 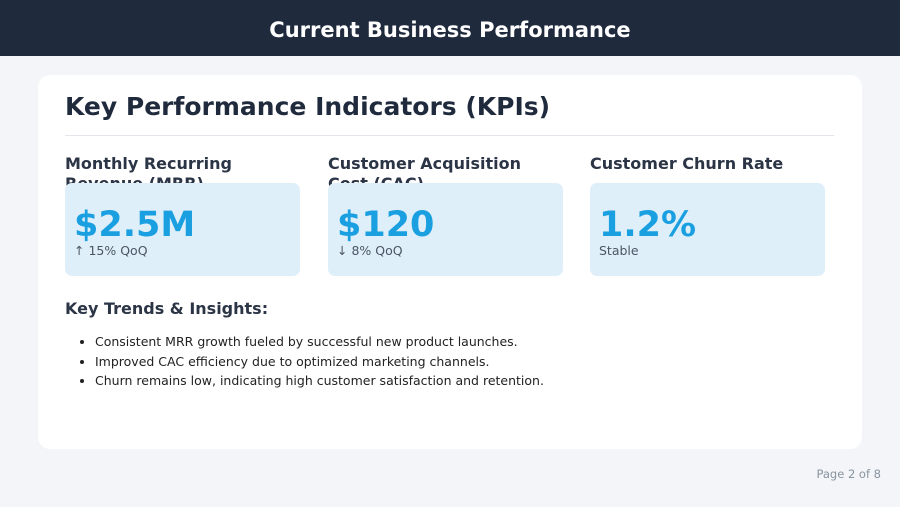 What do you see at coordinates (450, 28) in the screenshot?
I see `header-title: Current Business Performance` at bounding box center [450, 28].